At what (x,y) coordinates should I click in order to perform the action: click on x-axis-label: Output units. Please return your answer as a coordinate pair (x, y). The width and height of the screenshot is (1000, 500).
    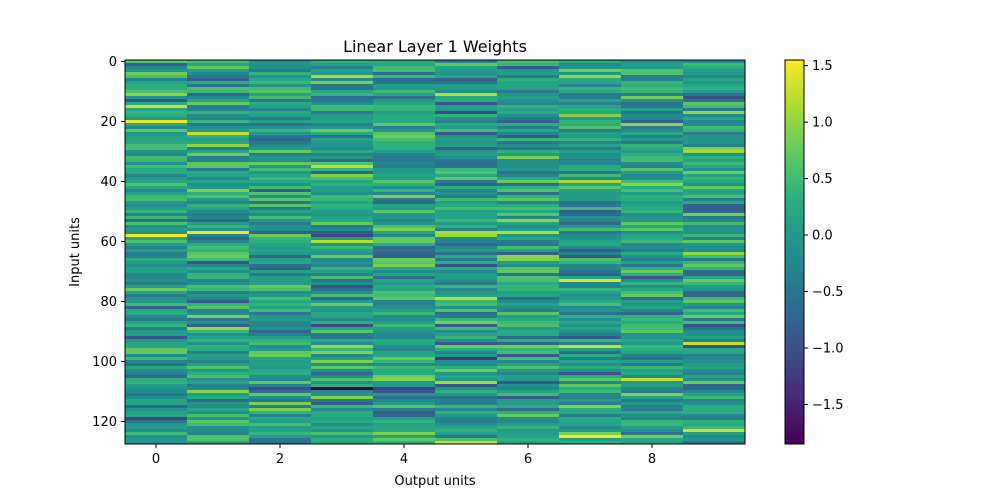
    Looking at the image, I should click on (434, 481).